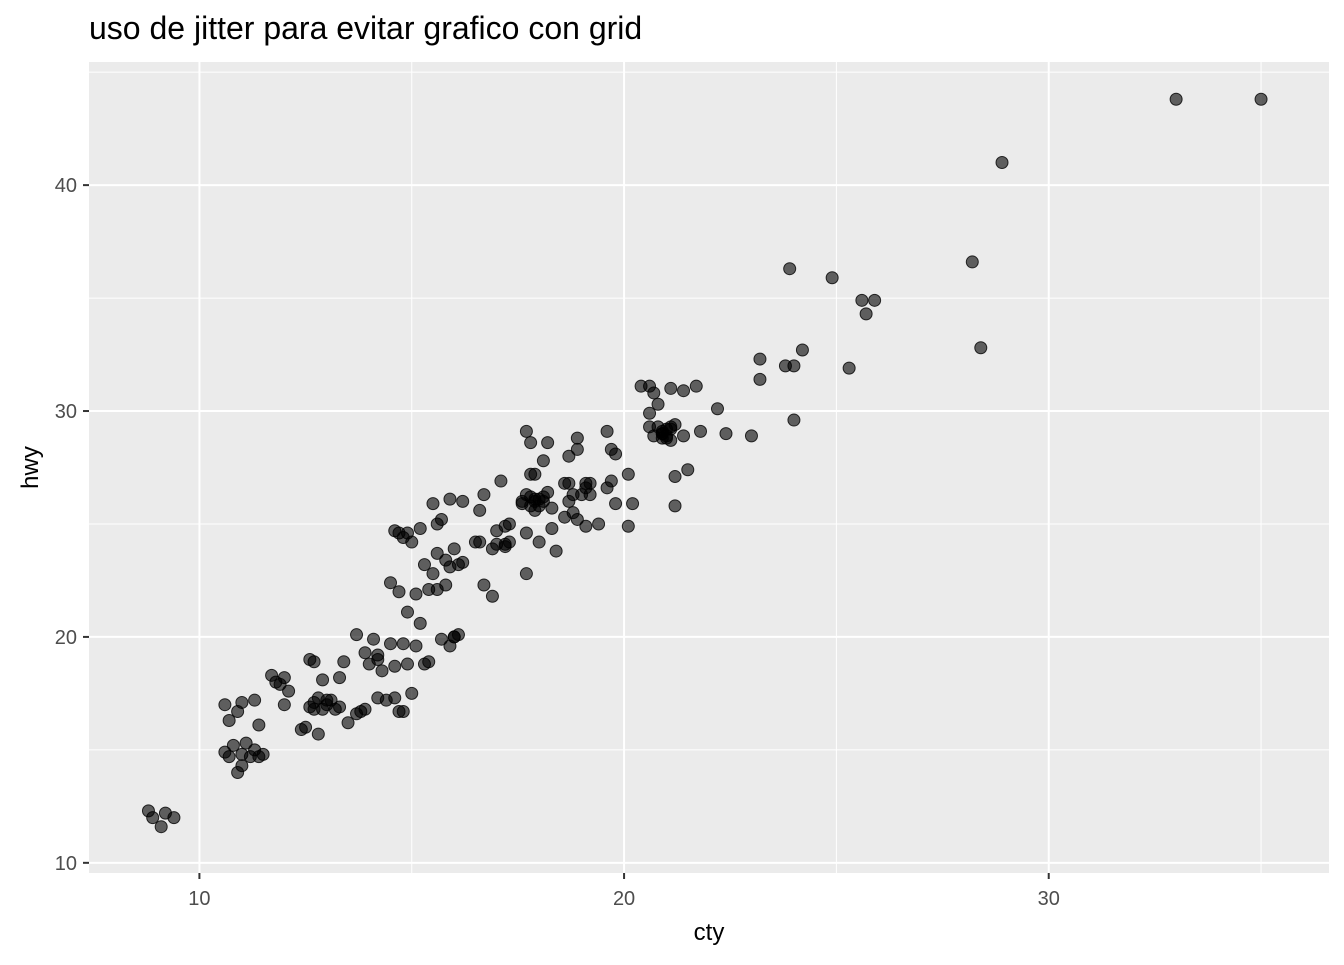 The width and height of the screenshot is (1344, 965). Describe the element at coordinates (624, 899) in the screenshot. I see `x-tick-label: 20` at that location.